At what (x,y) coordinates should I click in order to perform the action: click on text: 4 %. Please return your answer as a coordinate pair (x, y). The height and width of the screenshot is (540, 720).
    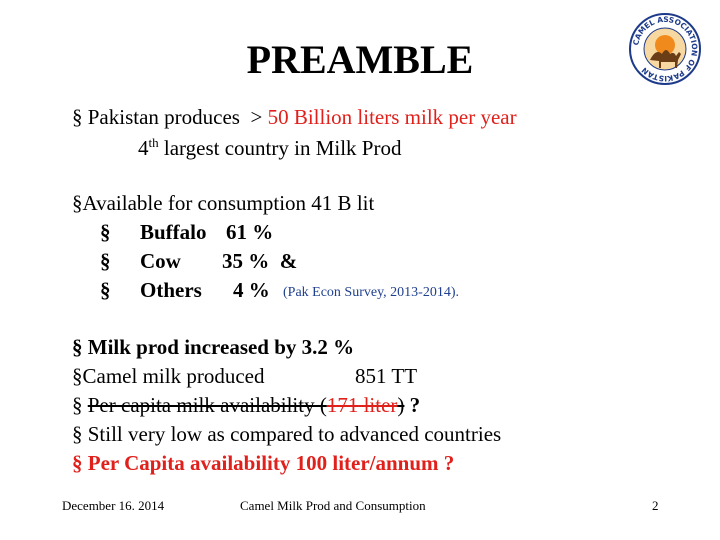
    Looking at the image, I should click on (251, 290).